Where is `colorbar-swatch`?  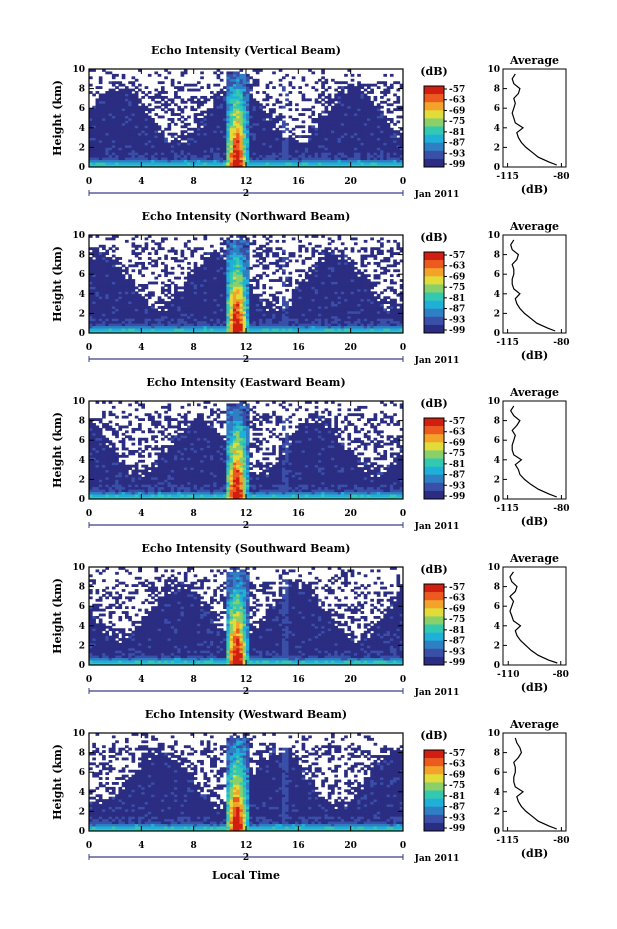
colorbar-swatch is located at coordinates (434, 98).